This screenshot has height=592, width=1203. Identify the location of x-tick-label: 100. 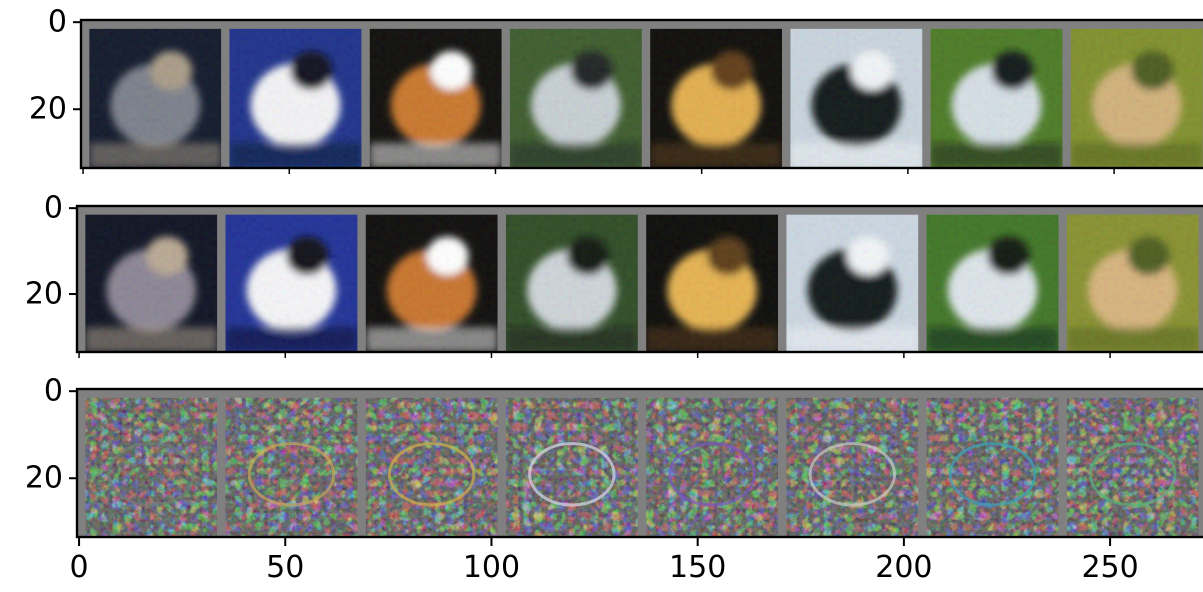
(491, 567).